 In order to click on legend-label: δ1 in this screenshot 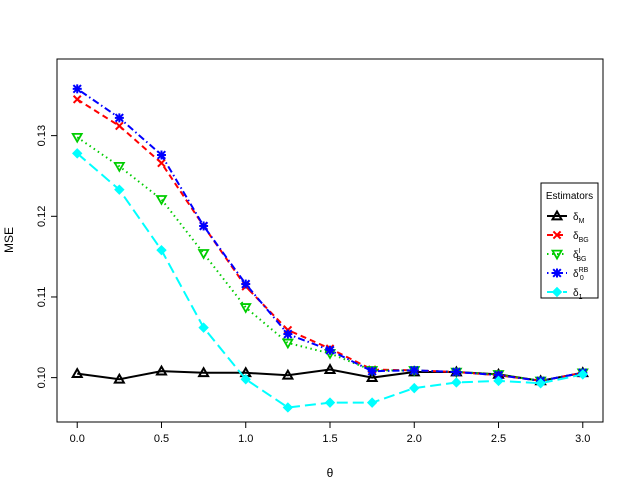, I will do `click(578, 294)`.